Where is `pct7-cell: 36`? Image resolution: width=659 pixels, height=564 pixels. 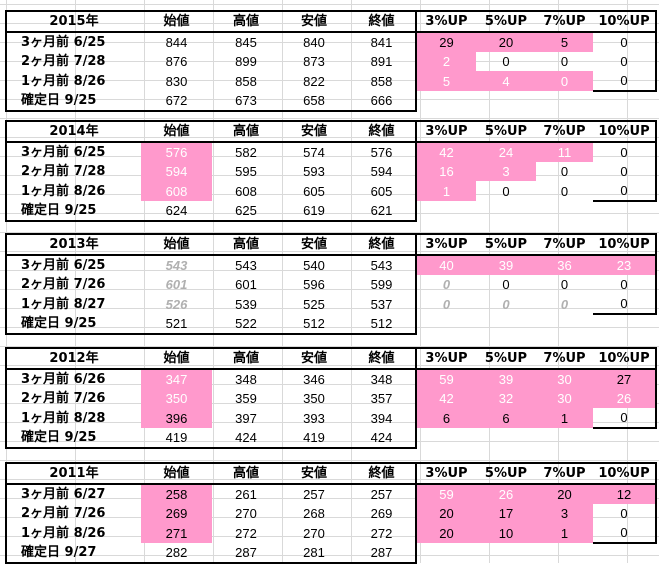 pct7-cell: 36 is located at coordinates (564, 265).